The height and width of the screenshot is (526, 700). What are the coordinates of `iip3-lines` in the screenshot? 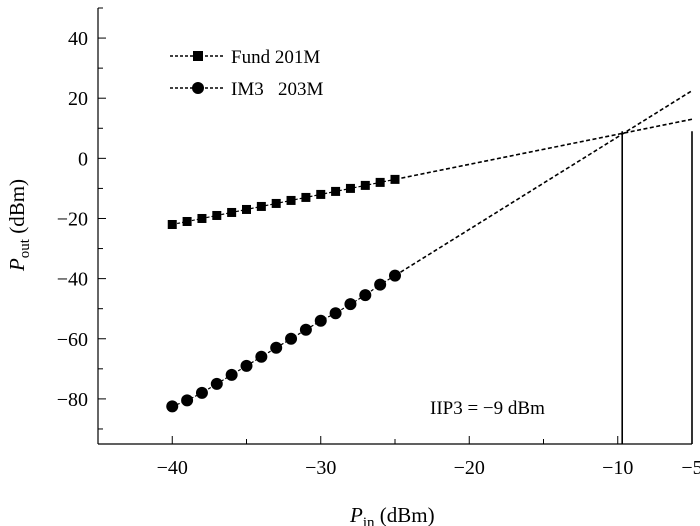 It's located at (657, 287).